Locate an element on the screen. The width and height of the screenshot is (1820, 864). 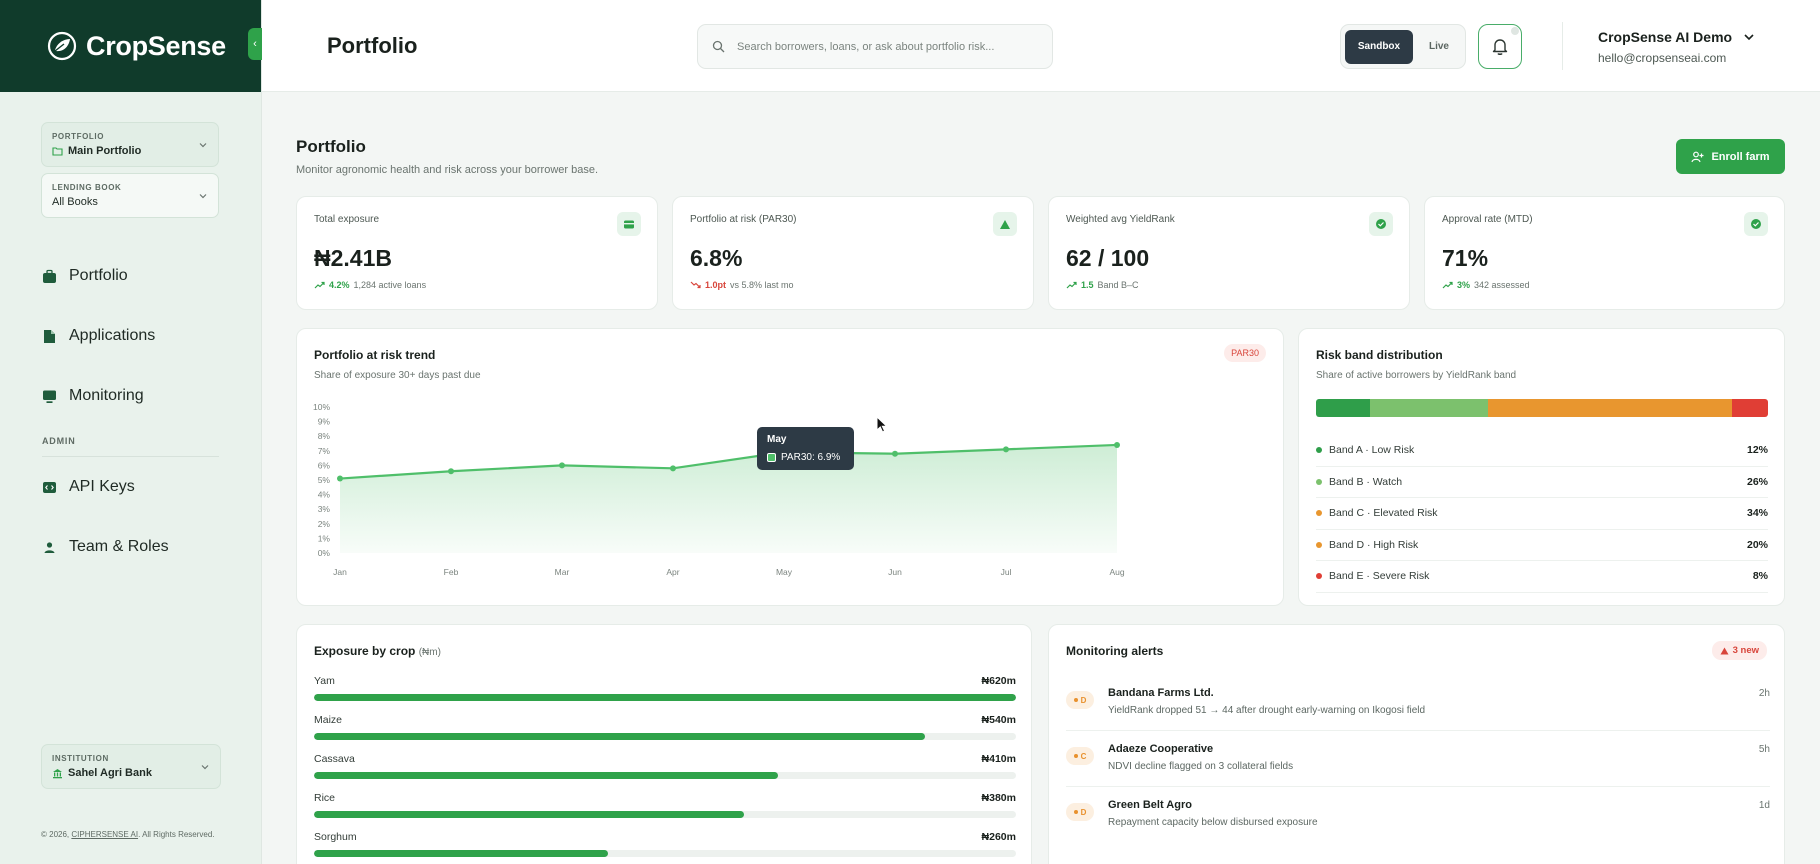
environment-toggle: Sandbox Live is located at coordinates (1403, 46).